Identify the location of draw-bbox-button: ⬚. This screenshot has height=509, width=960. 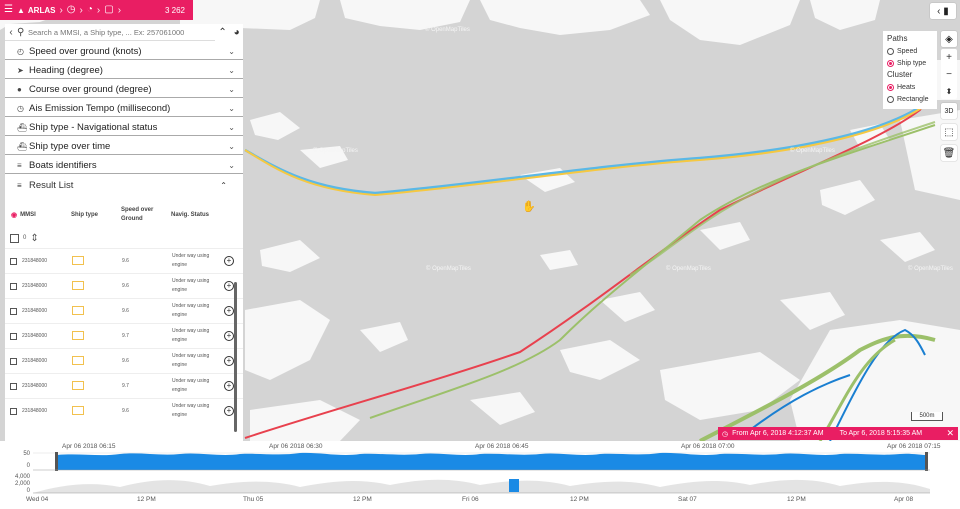
(949, 132).